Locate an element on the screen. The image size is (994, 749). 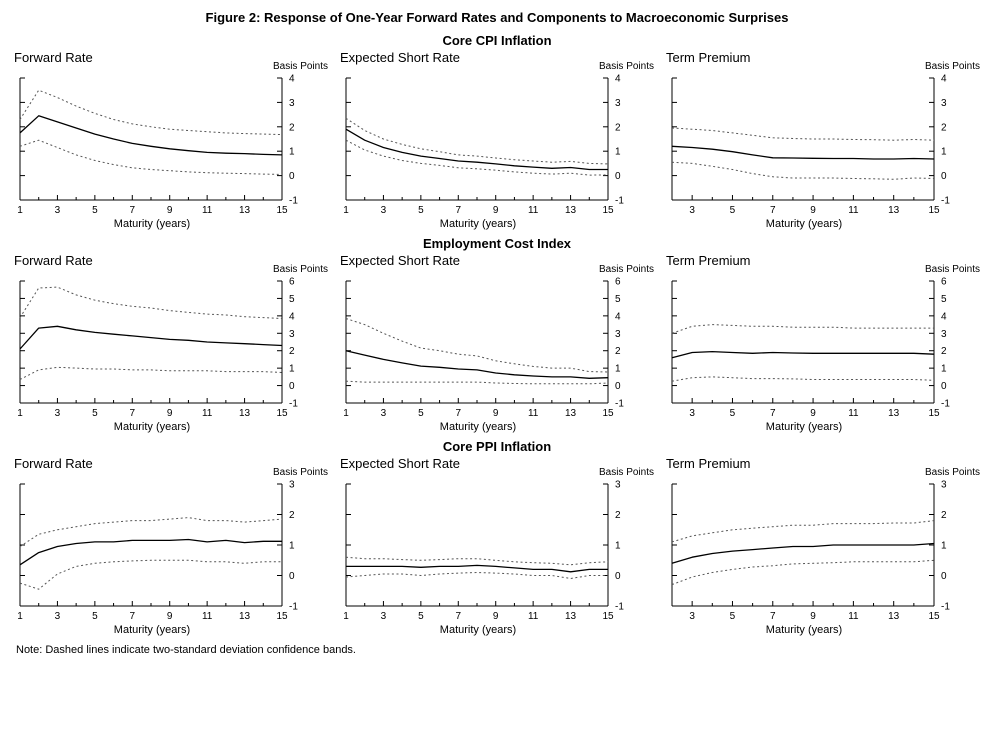
y-axis-units-label: Basis Points is located at coordinates (300, 472).